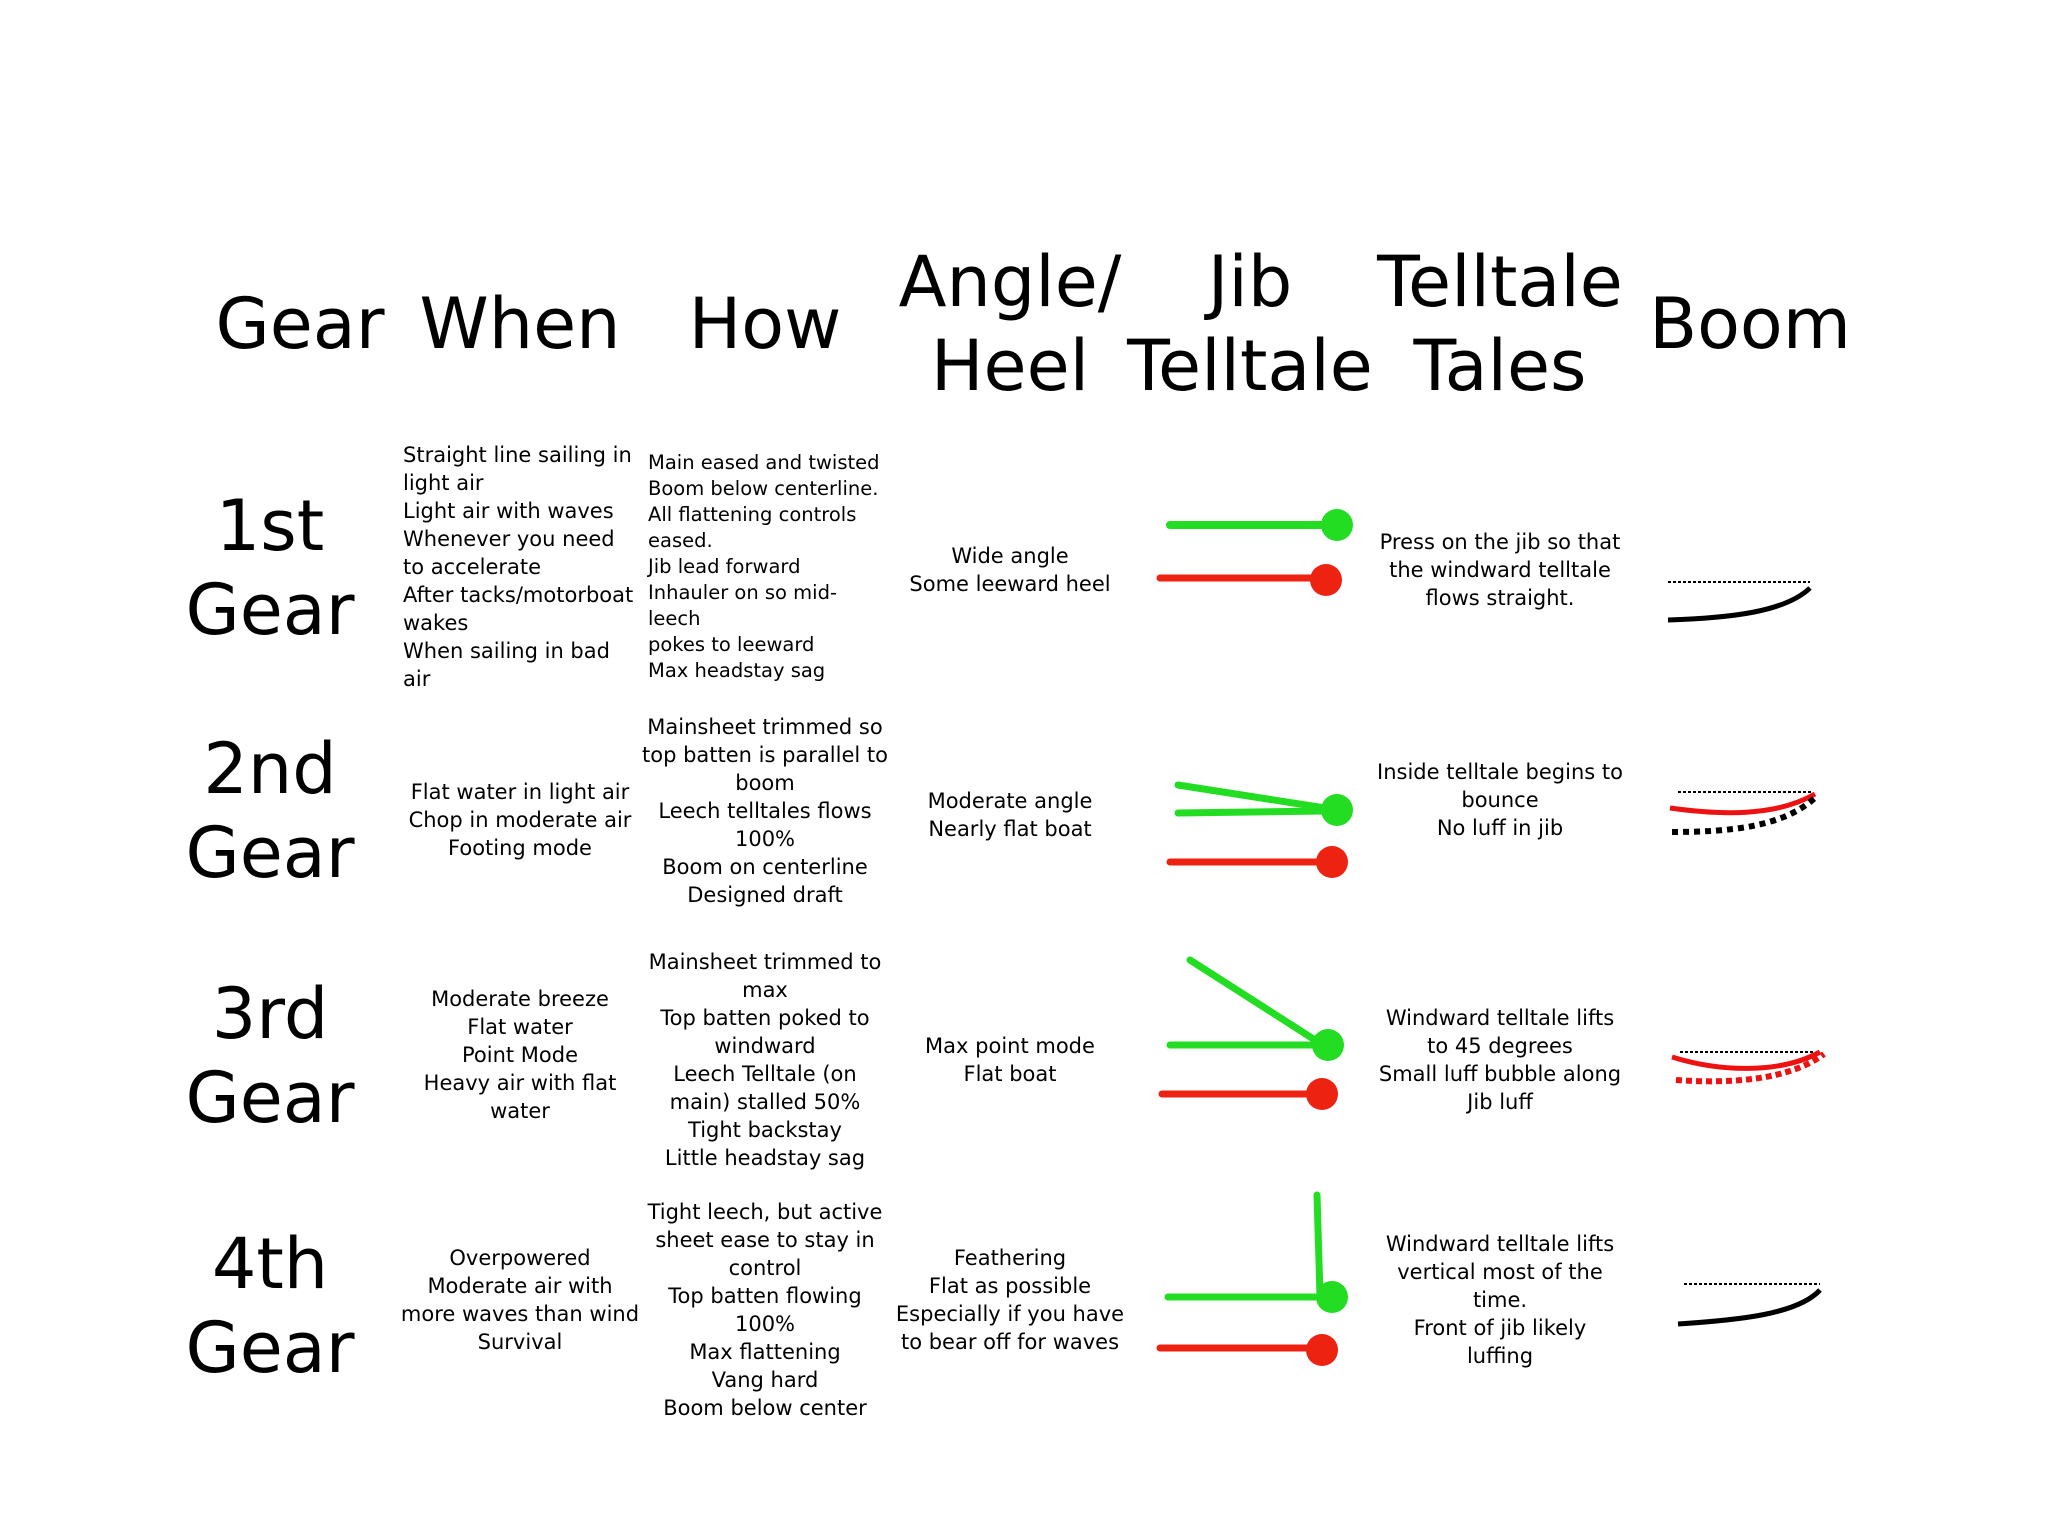  Describe the element at coordinates (1010, 556) in the screenshot. I see `text-line: Wide angle` at that location.